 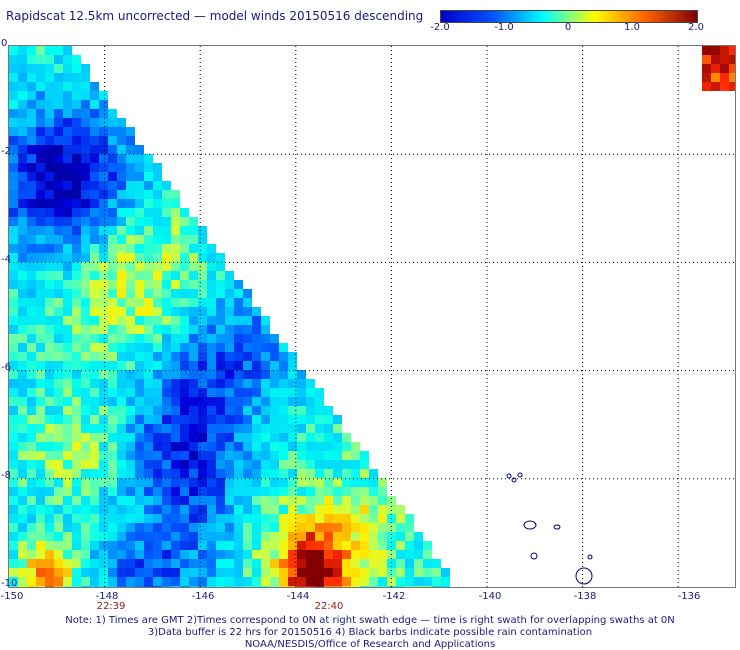 What do you see at coordinates (585, 596) in the screenshot?
I see `x-tick-138: -138` at bounding box center [585, 596].